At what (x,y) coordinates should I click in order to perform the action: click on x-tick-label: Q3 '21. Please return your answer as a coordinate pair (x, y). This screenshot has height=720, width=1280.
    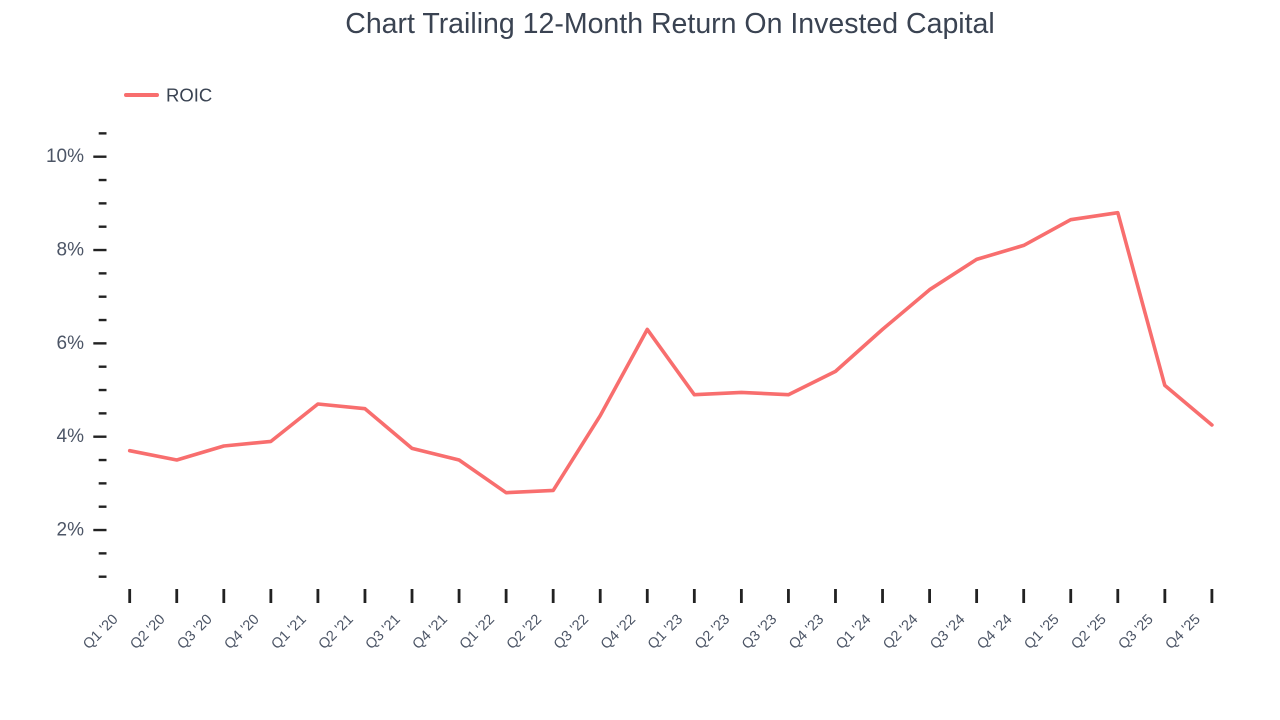
    Looking at the image, I should click on (383, 632).